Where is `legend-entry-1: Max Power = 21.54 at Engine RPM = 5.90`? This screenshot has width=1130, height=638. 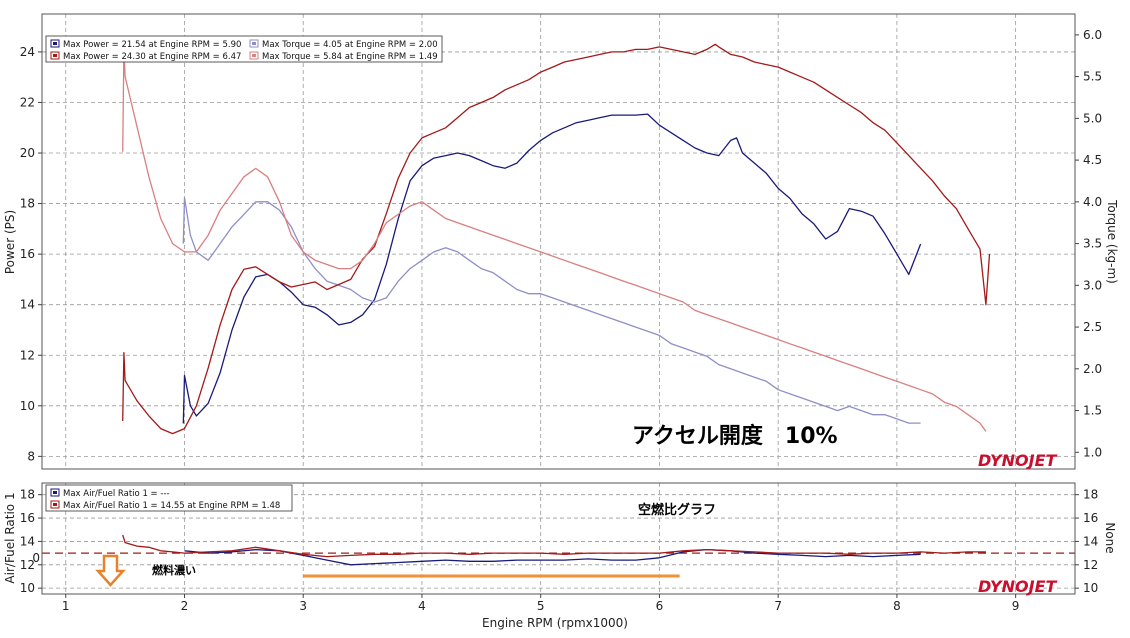
legend-entry-1: Max Power = 21.54 at Engine RPM = 5.90 is located at coordinates (152, 45).